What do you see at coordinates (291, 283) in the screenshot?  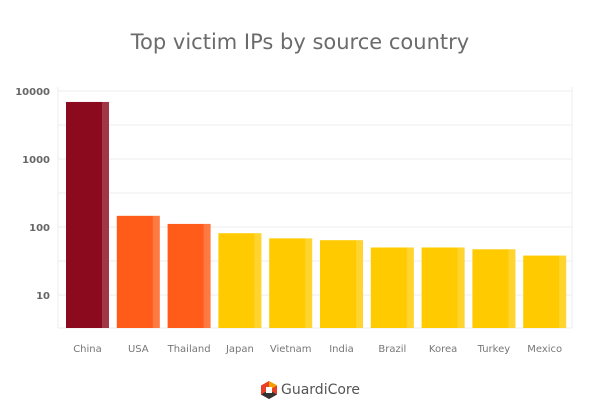 I see `bar-vietnam` at bounding box center [291, 283].